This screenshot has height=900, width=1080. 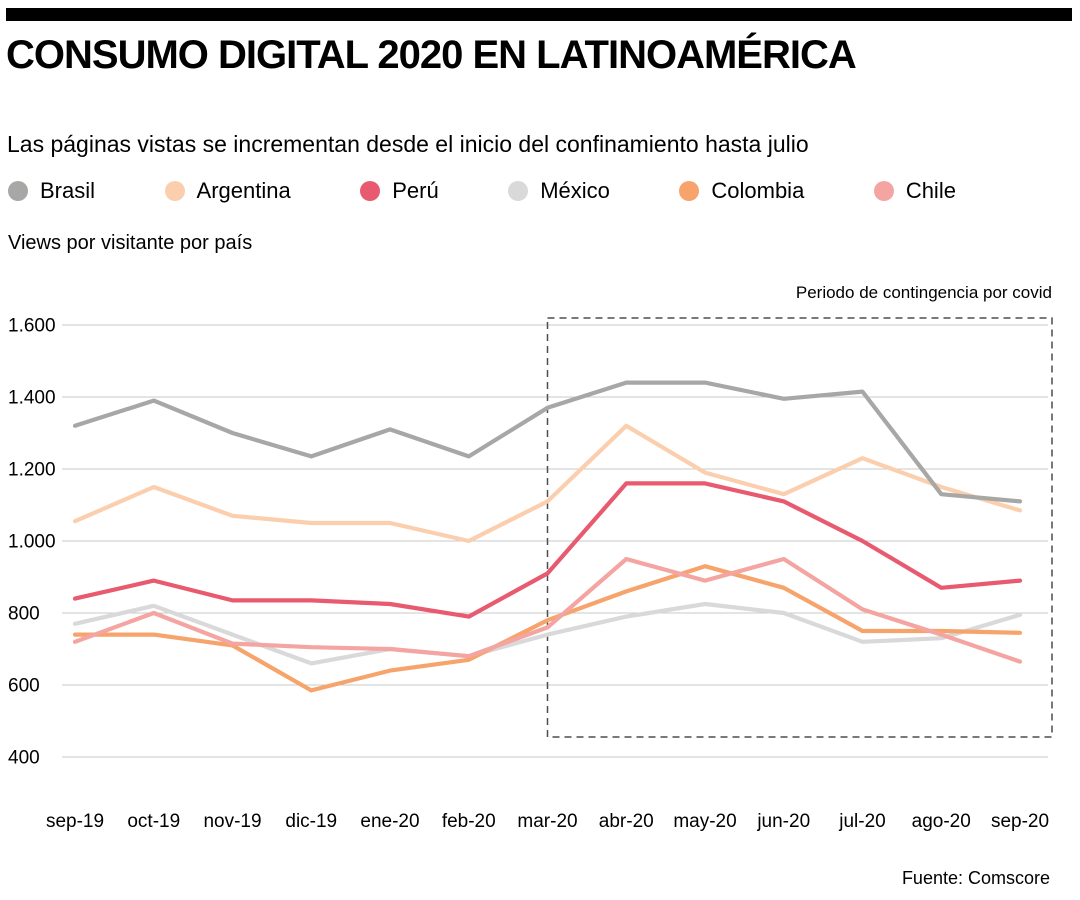 What do you see at coordinates (575, 190) in the screenshot?
I see `legend-label: México` at bounding box center [575, 190].